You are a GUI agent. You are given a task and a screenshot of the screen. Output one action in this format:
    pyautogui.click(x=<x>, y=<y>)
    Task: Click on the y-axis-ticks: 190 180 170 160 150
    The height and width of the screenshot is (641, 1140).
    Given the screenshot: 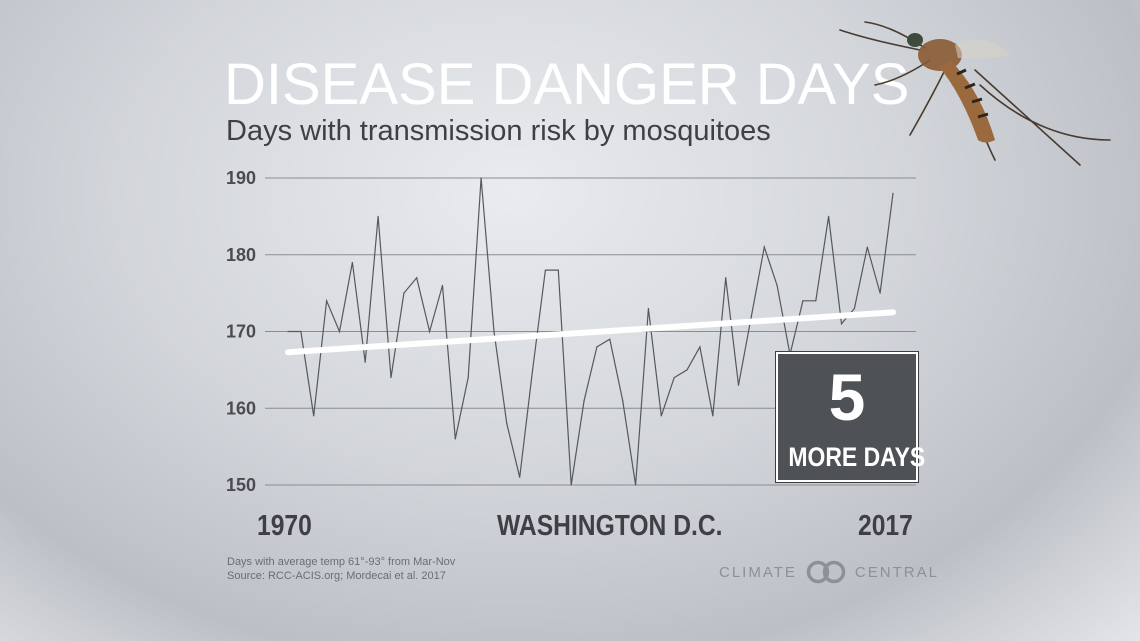 What is the action you would take?
    pyautogui.click(x=241, y=331)
    